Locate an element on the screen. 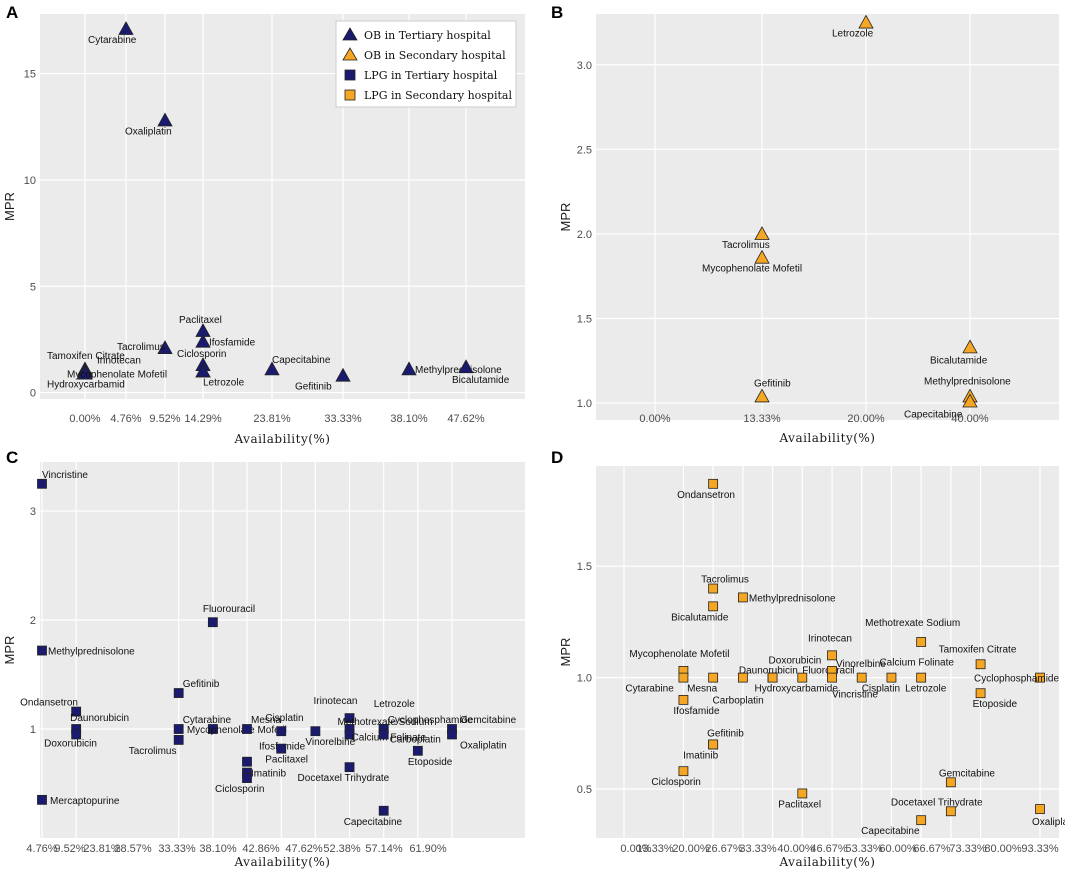 The height and width of the screenshot is (872, 1065). x-tick-label: 80.00% is located at coordinates (1003, 849).